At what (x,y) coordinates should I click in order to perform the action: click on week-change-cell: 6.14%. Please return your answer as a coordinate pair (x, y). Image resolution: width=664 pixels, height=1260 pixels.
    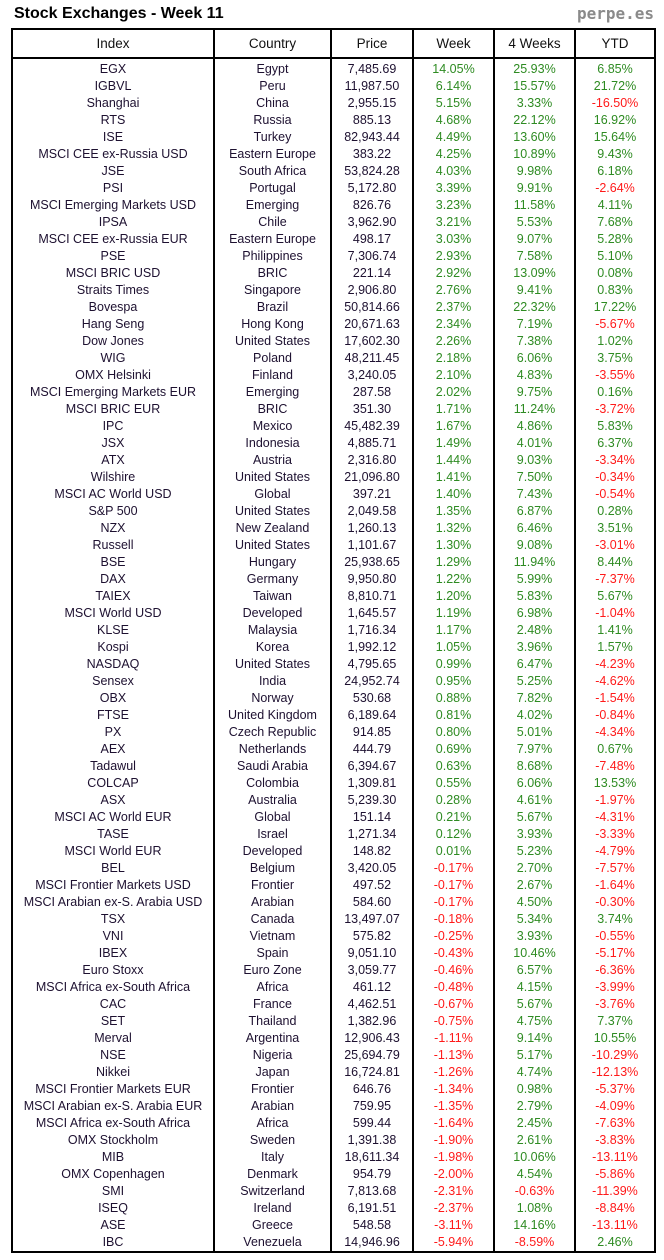
    Looking at the image, I should click on (453, 86).